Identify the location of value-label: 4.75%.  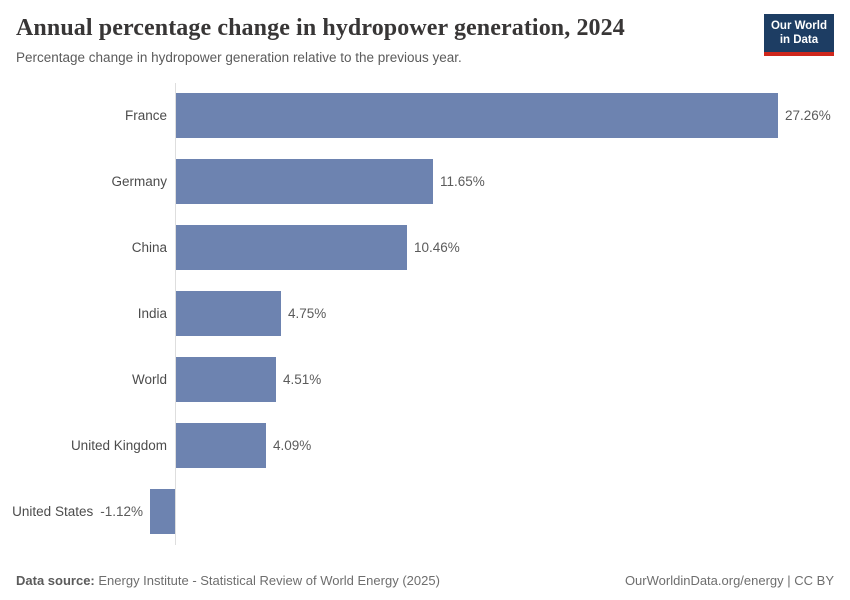
(307, 314).